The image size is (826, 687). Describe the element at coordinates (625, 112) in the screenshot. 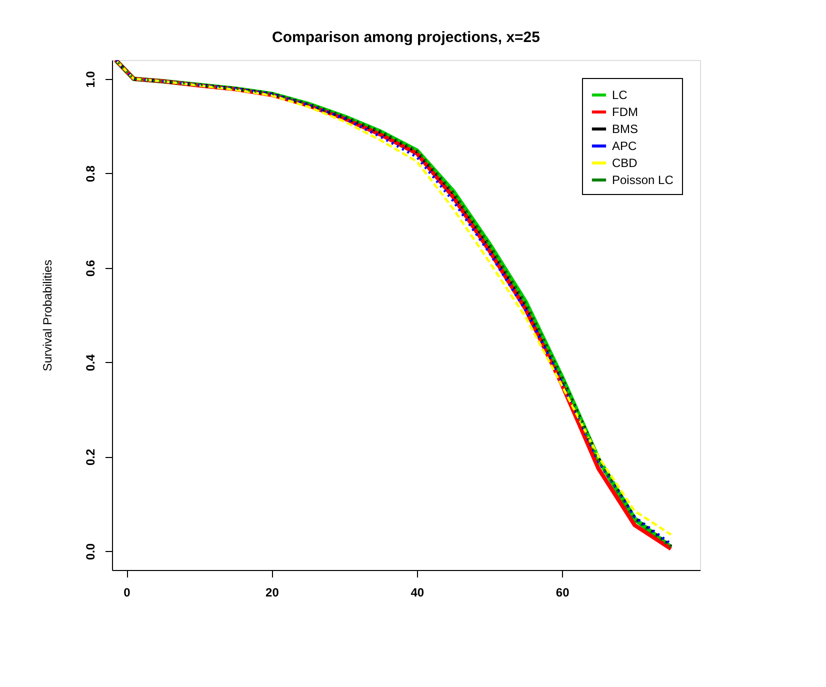

I see `legend-label: FDM` at that location.